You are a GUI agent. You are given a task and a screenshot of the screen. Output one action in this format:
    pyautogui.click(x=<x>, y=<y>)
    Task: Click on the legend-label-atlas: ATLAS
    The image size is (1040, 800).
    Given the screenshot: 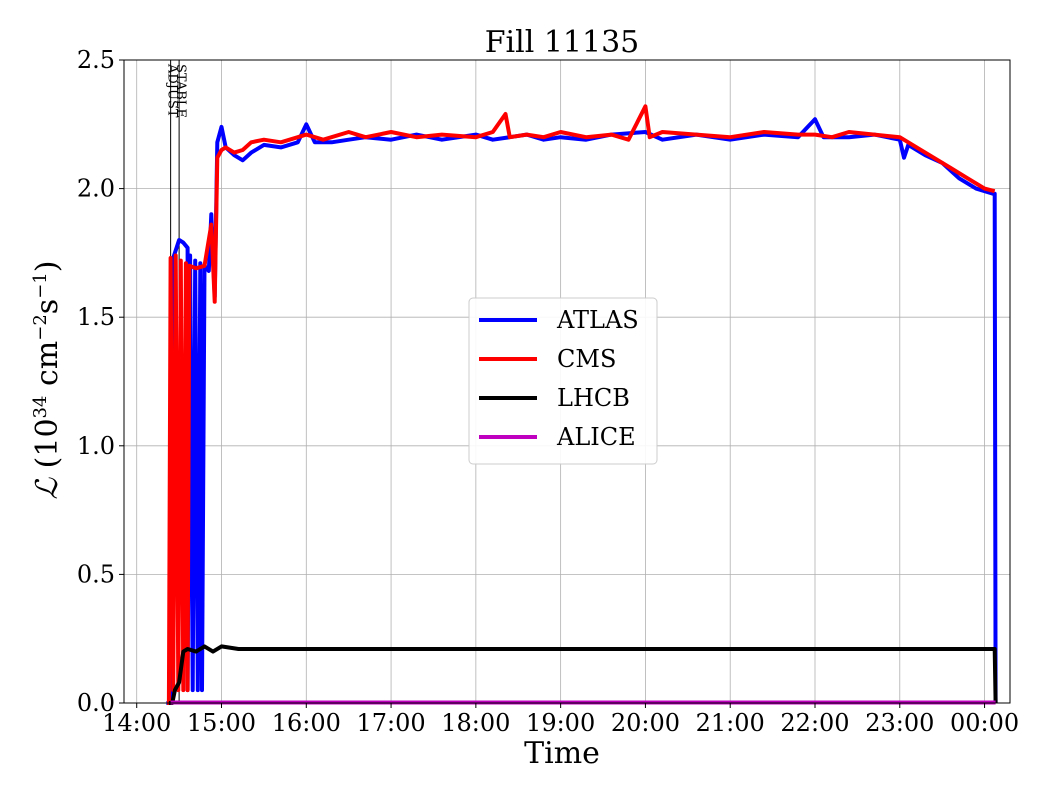 What is the action you would take?
    pyautogui.click(x=597, y=320)
    